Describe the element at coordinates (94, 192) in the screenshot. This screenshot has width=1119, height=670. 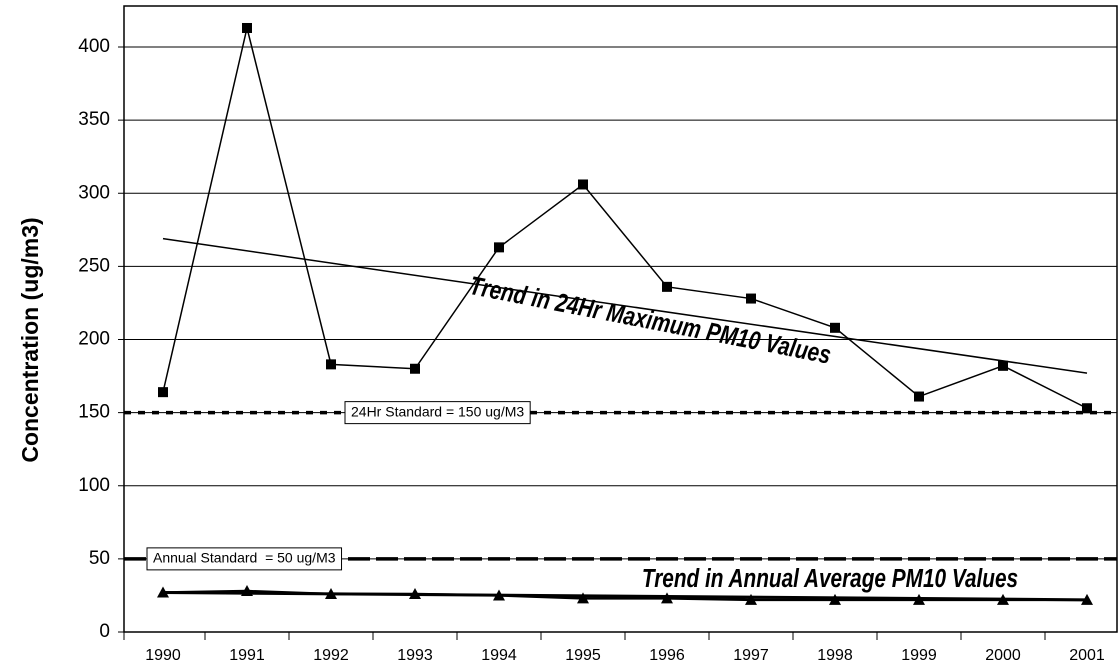
I see `y-tick-label: 300` at that location.